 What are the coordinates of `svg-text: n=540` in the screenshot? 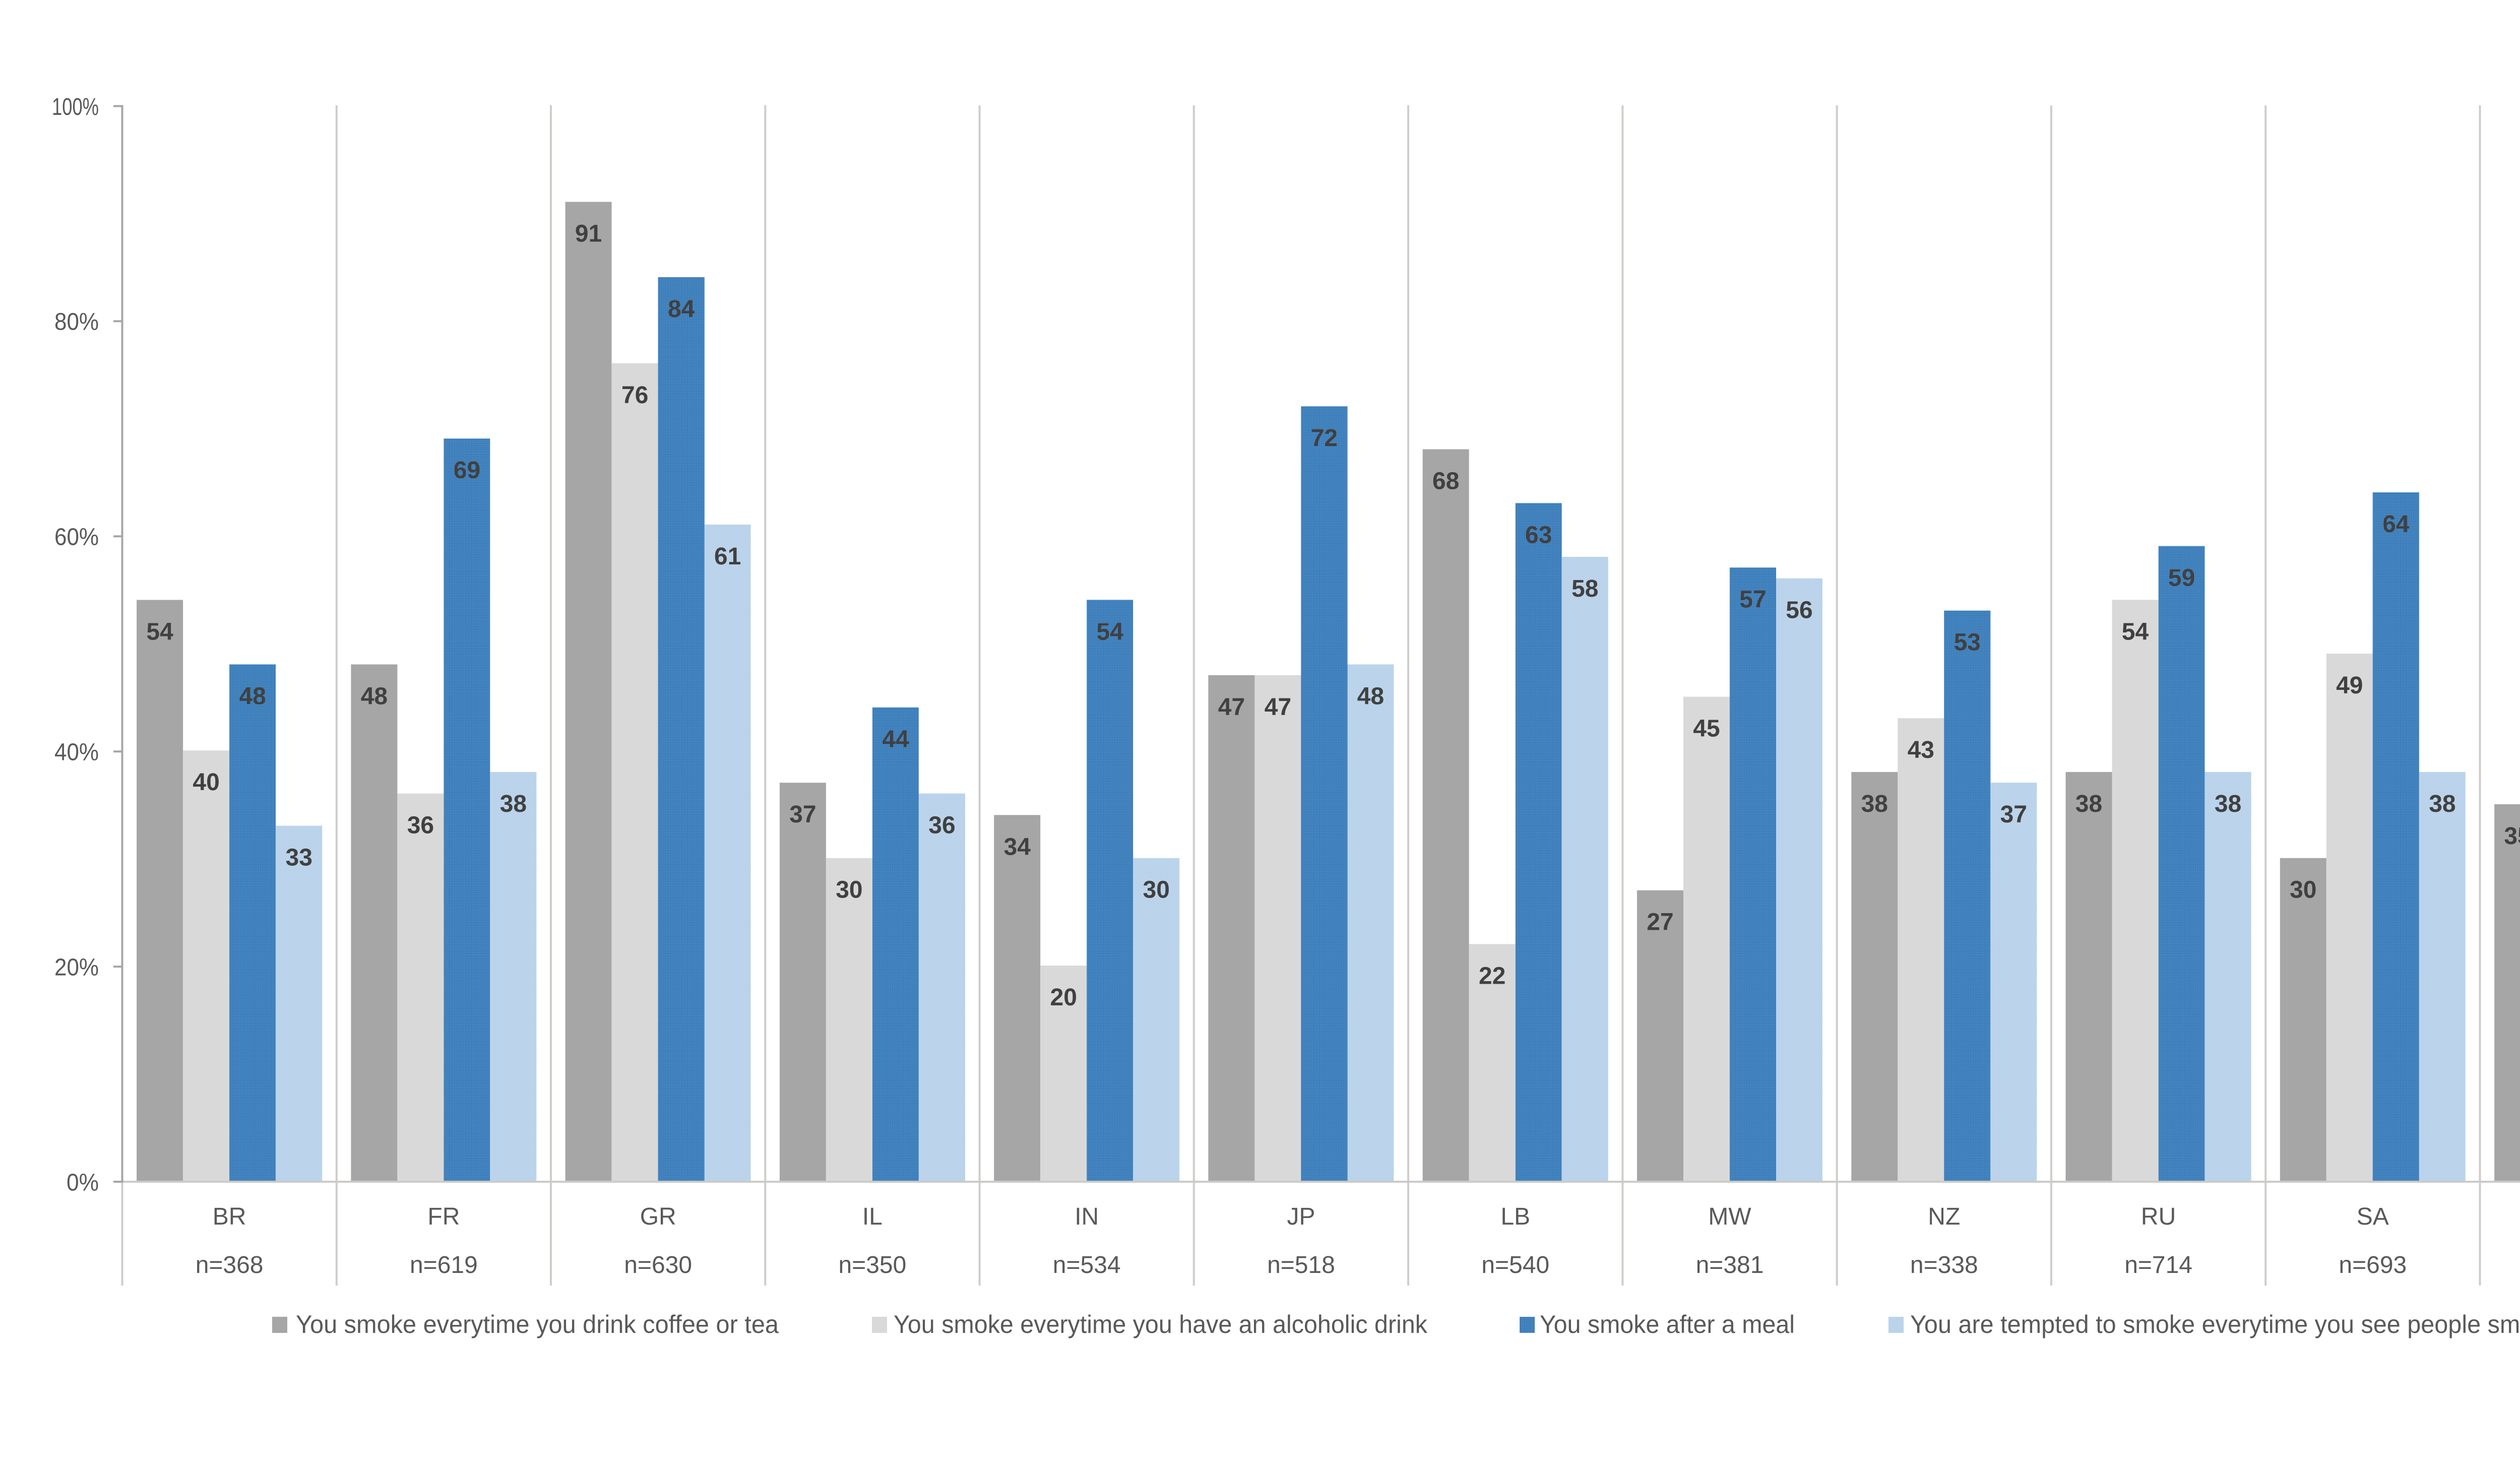 It's located at (1515, 1265).